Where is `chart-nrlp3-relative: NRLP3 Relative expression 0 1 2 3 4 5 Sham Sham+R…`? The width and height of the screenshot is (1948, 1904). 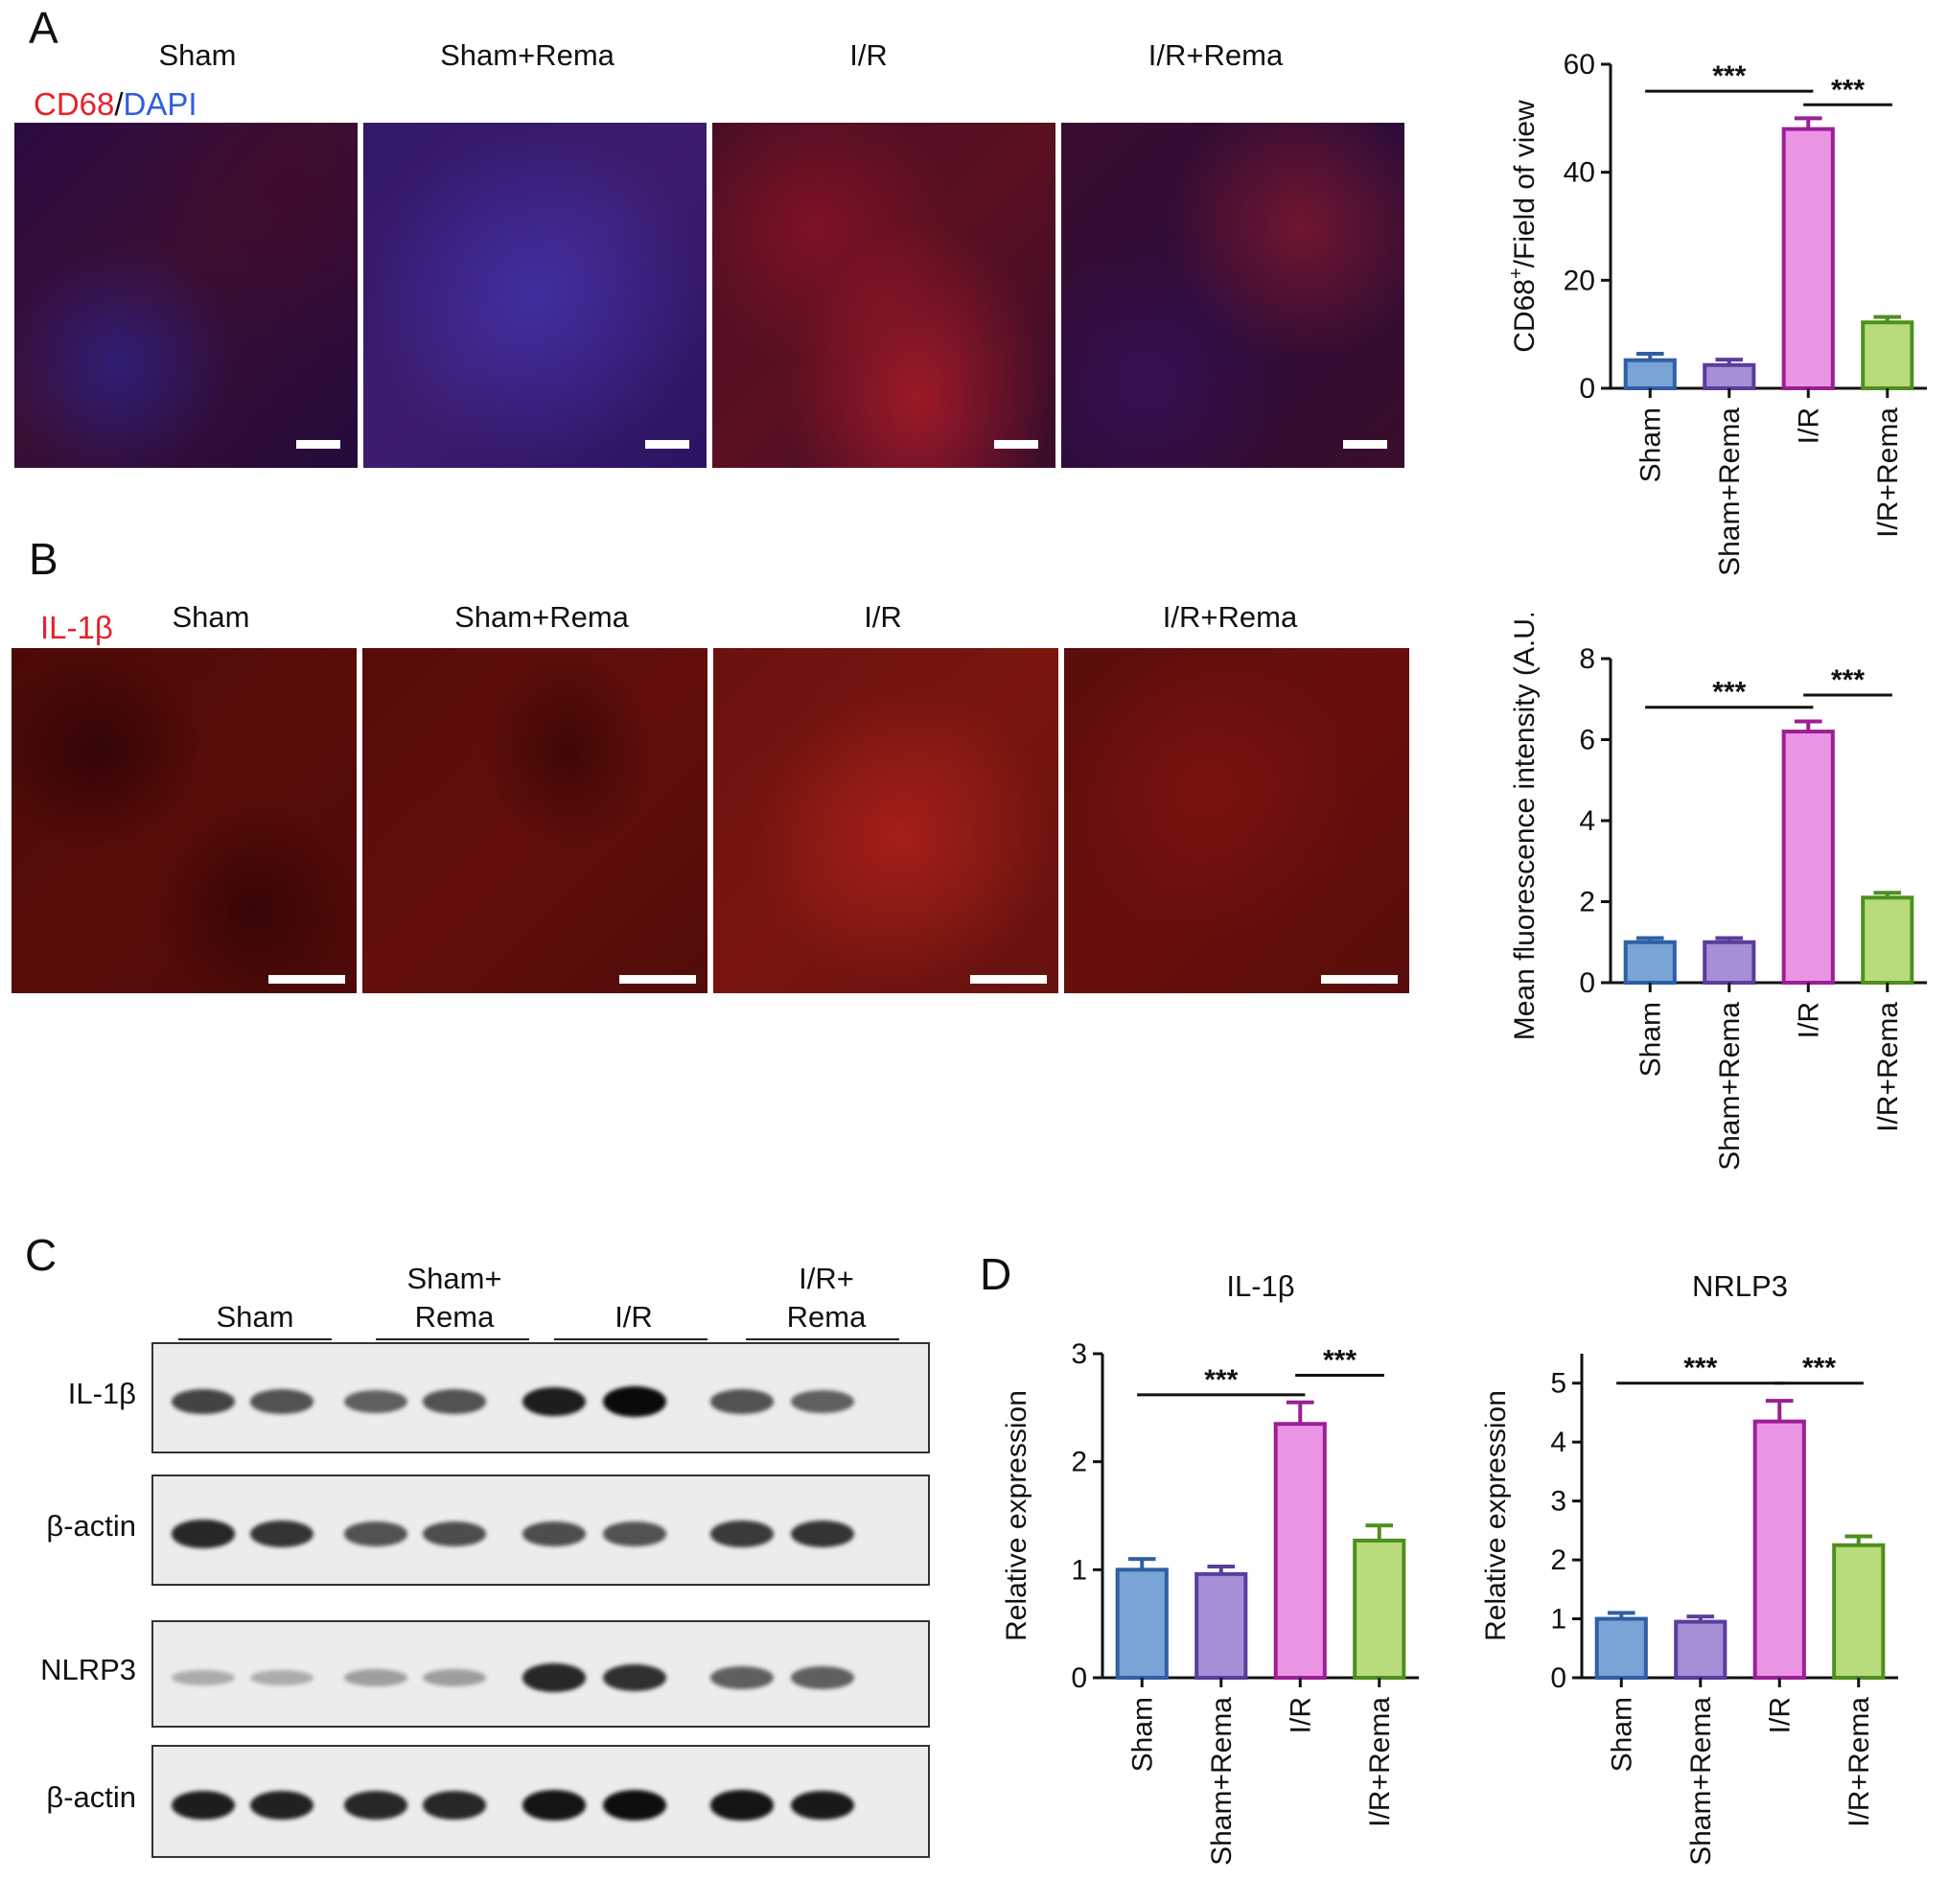 chart-nrlp3-relative: NRLP3 Relative expression 0 1 2 3 4 5 Sham Sham+R… is located at coordinates (1689, 1568).